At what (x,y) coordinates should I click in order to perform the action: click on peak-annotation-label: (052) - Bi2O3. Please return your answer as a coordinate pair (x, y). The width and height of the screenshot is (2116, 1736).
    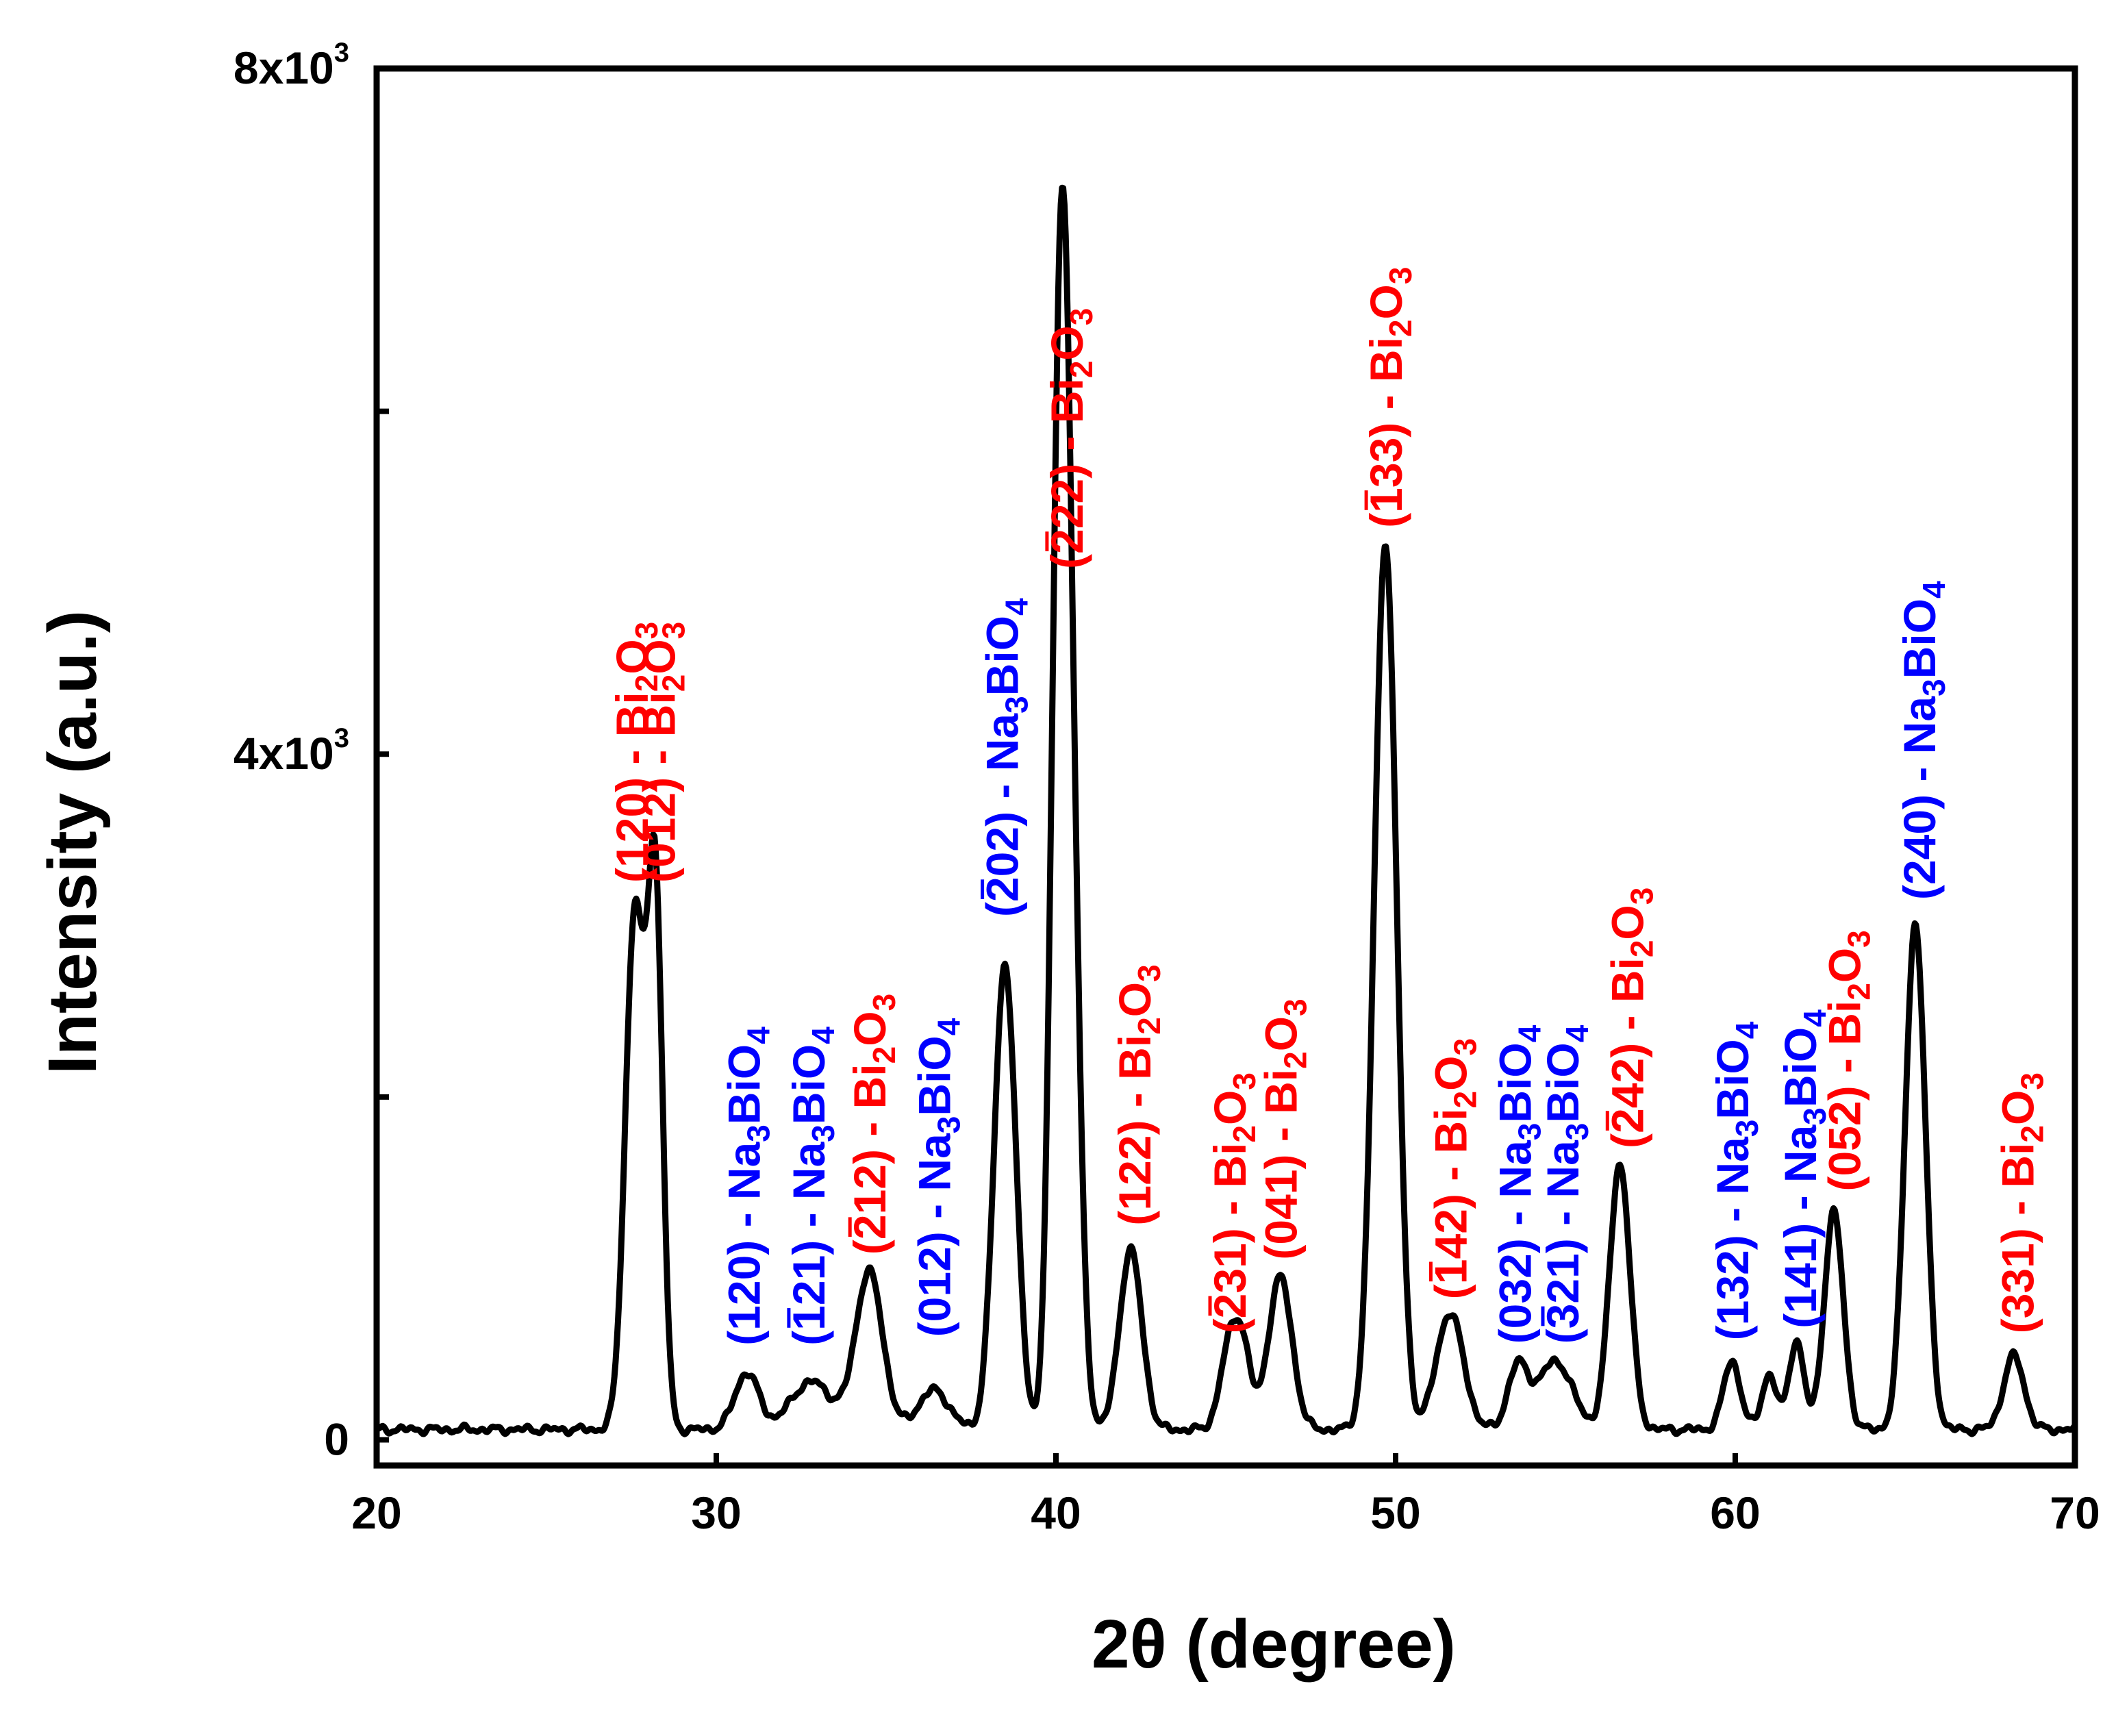
    Looking at the image, I should click on (1848, 1060).